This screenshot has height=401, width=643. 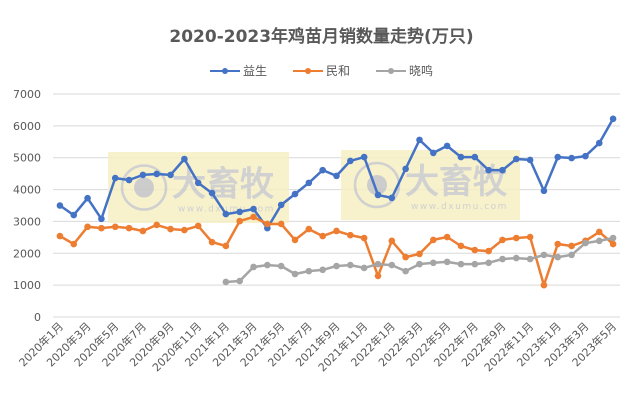 What do you see at coordinates (321, 70) in the screenshot?
I see `legend-item-minhe: 民和` at bounding box center [321, 70].